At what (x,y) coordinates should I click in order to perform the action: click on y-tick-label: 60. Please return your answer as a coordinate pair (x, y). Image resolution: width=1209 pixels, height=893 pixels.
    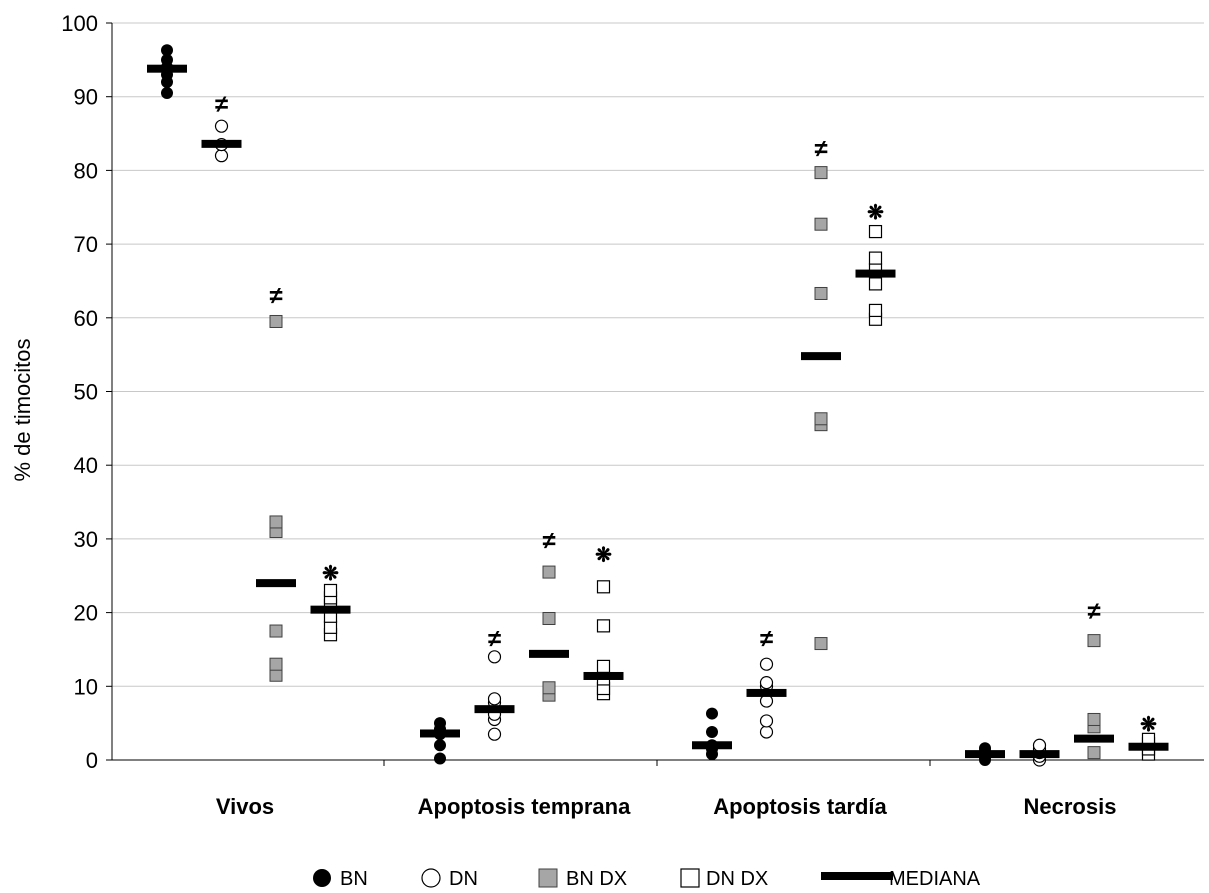
    Looking at the image, I should click on (86, 318).